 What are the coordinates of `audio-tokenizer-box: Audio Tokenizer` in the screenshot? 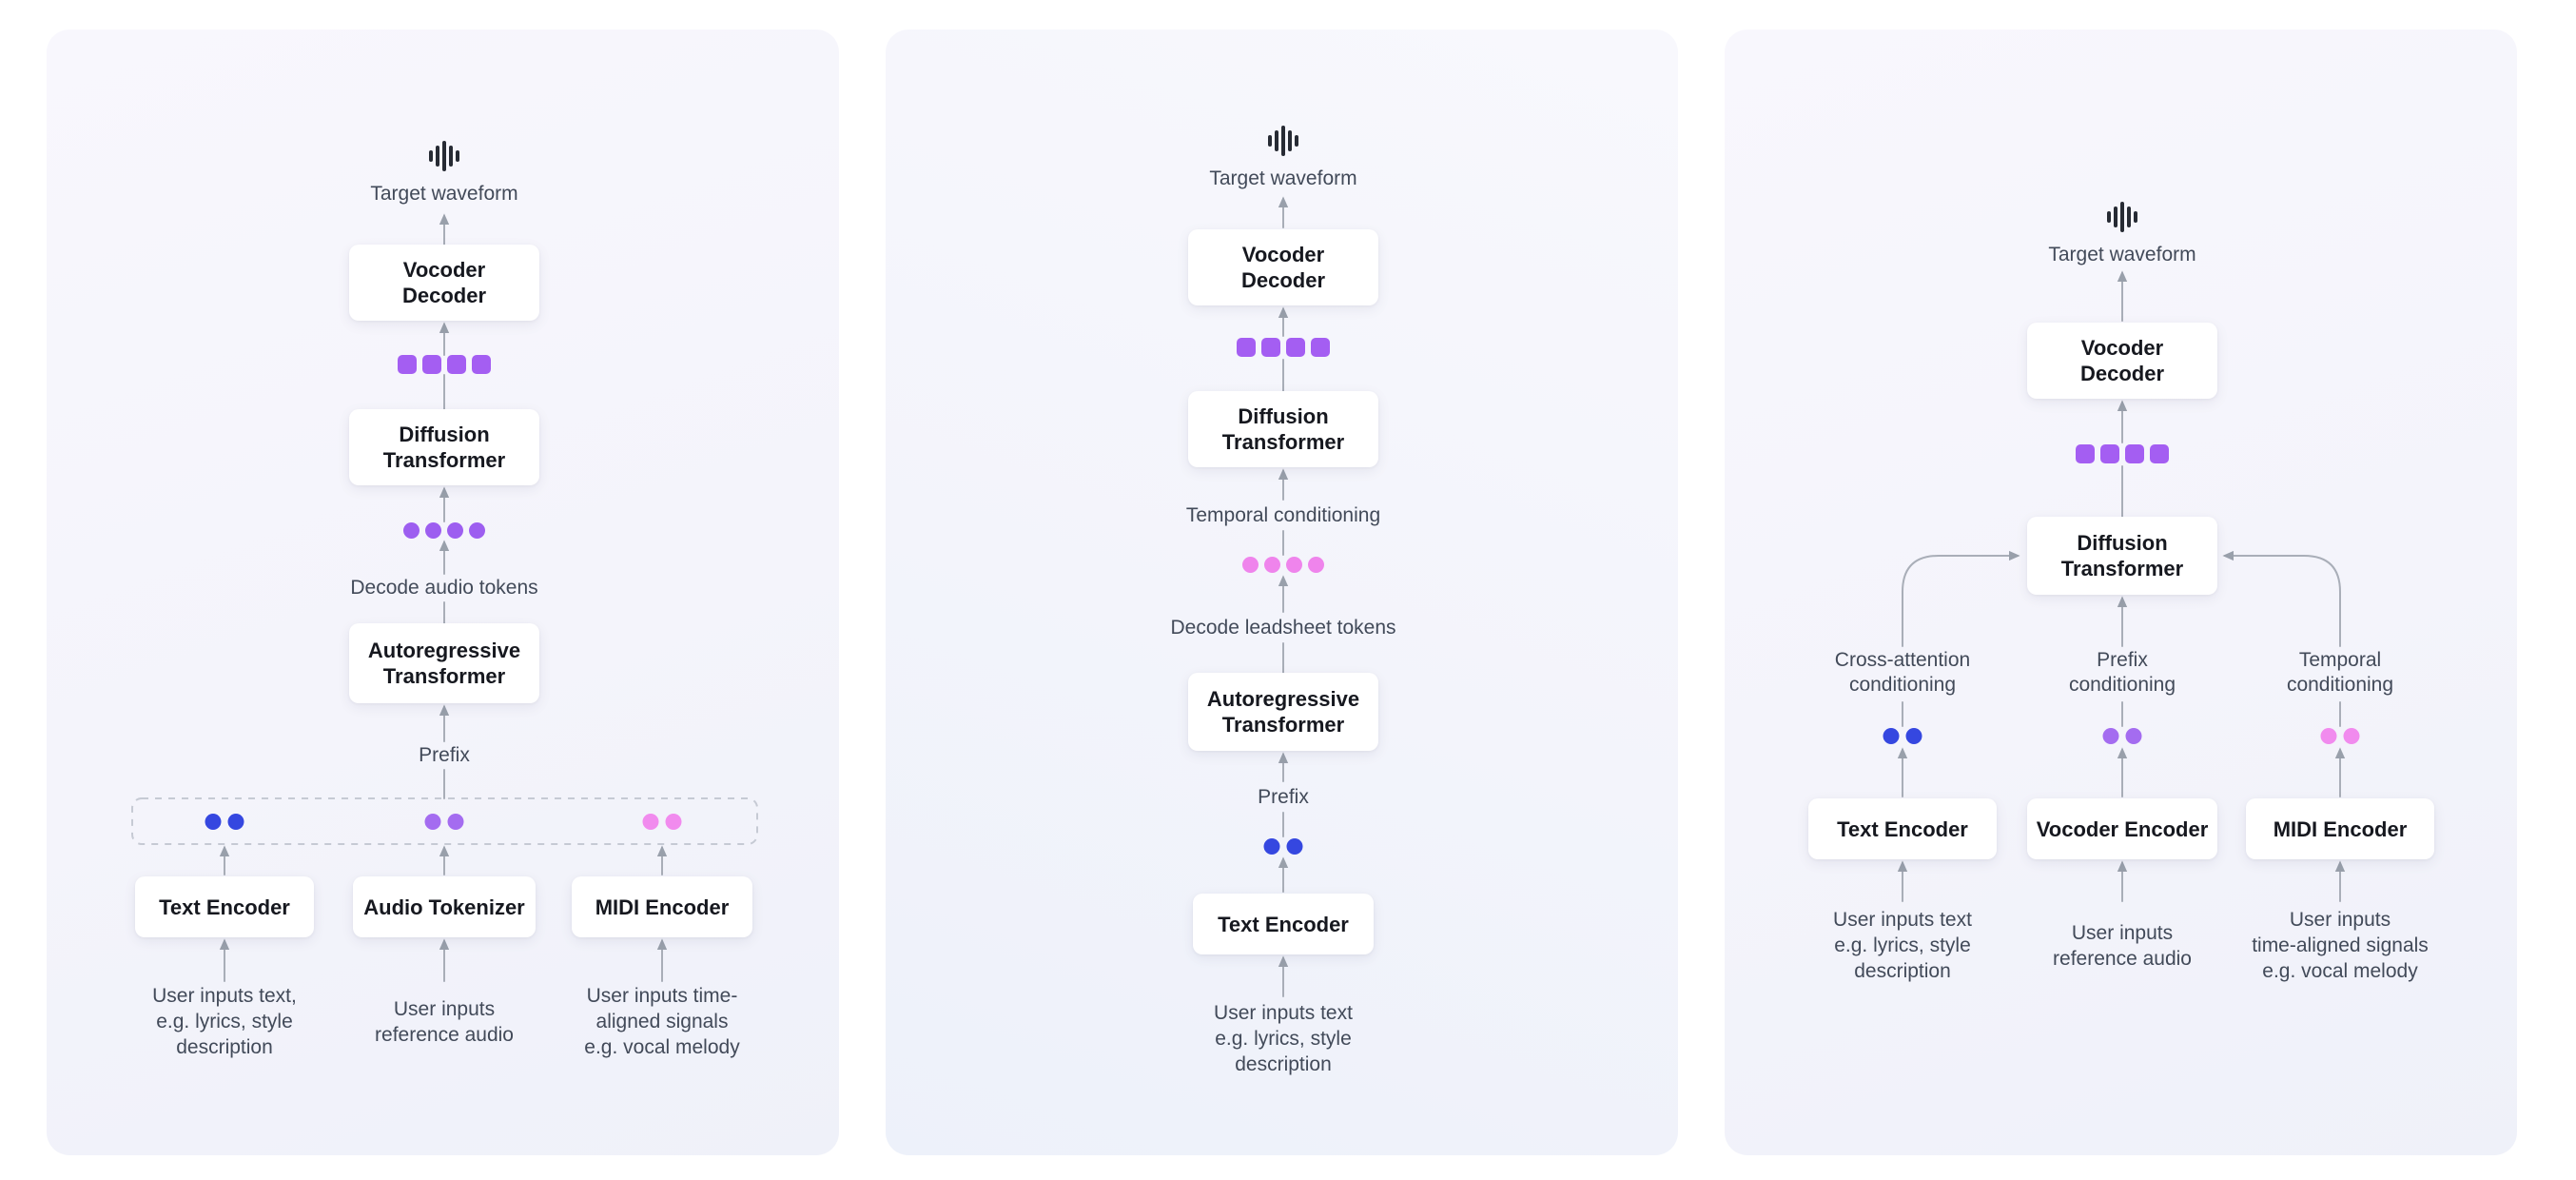 It's located at (445, 907).